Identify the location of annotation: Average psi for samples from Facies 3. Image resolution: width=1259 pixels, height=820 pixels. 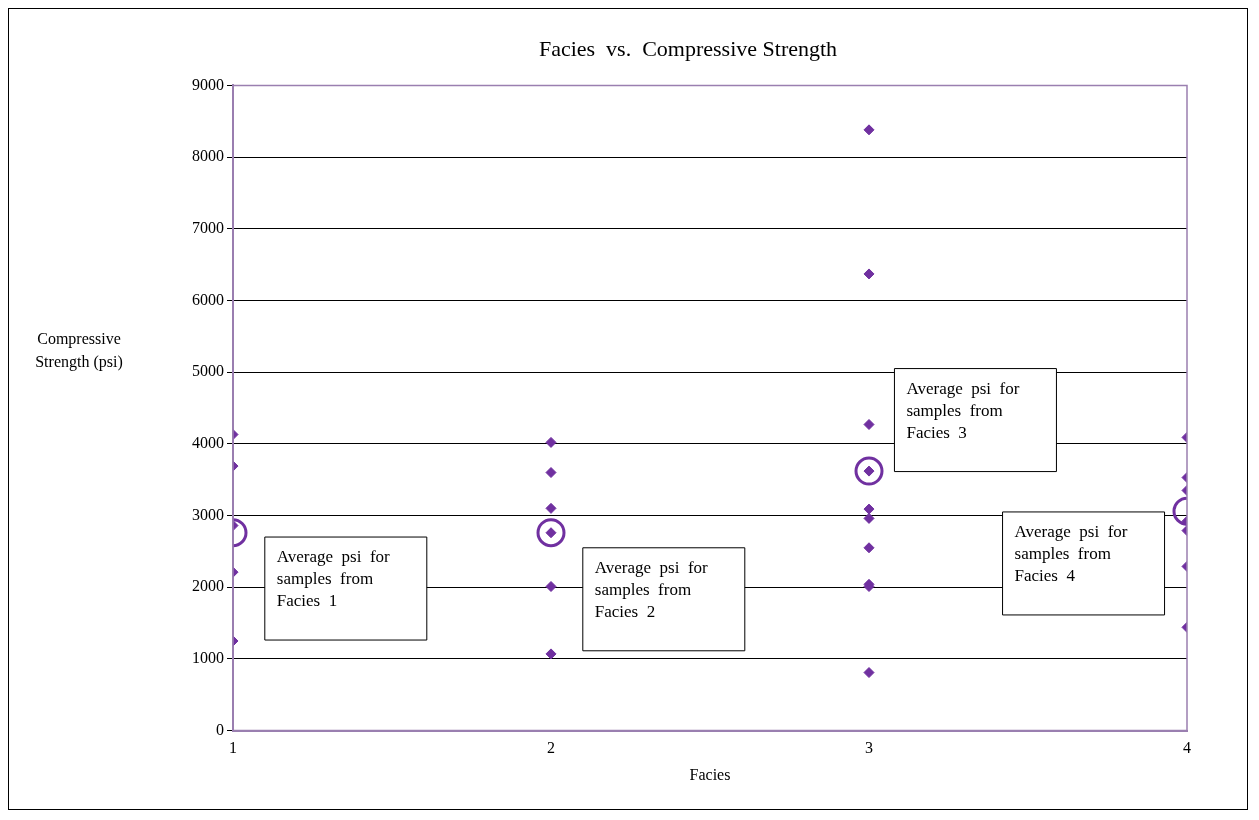
(963, 410).